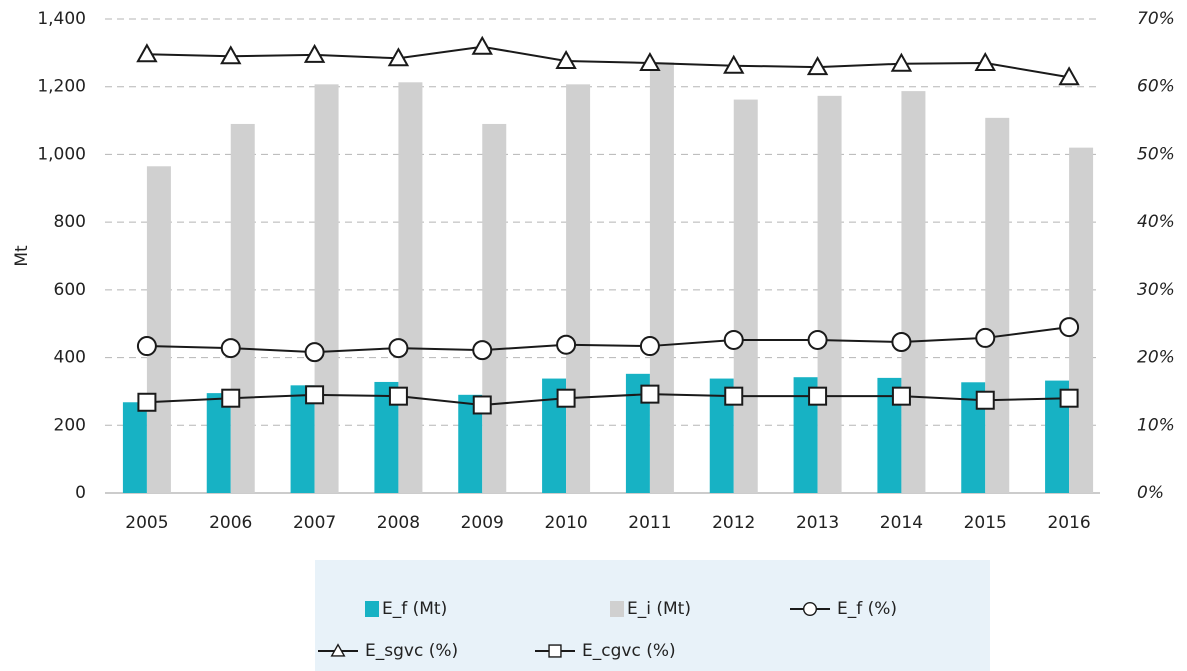  What do you see at coordinates (80, 493) in the screenshot?
I see `y-tick-label: 0` at bounding box center [80, 493].